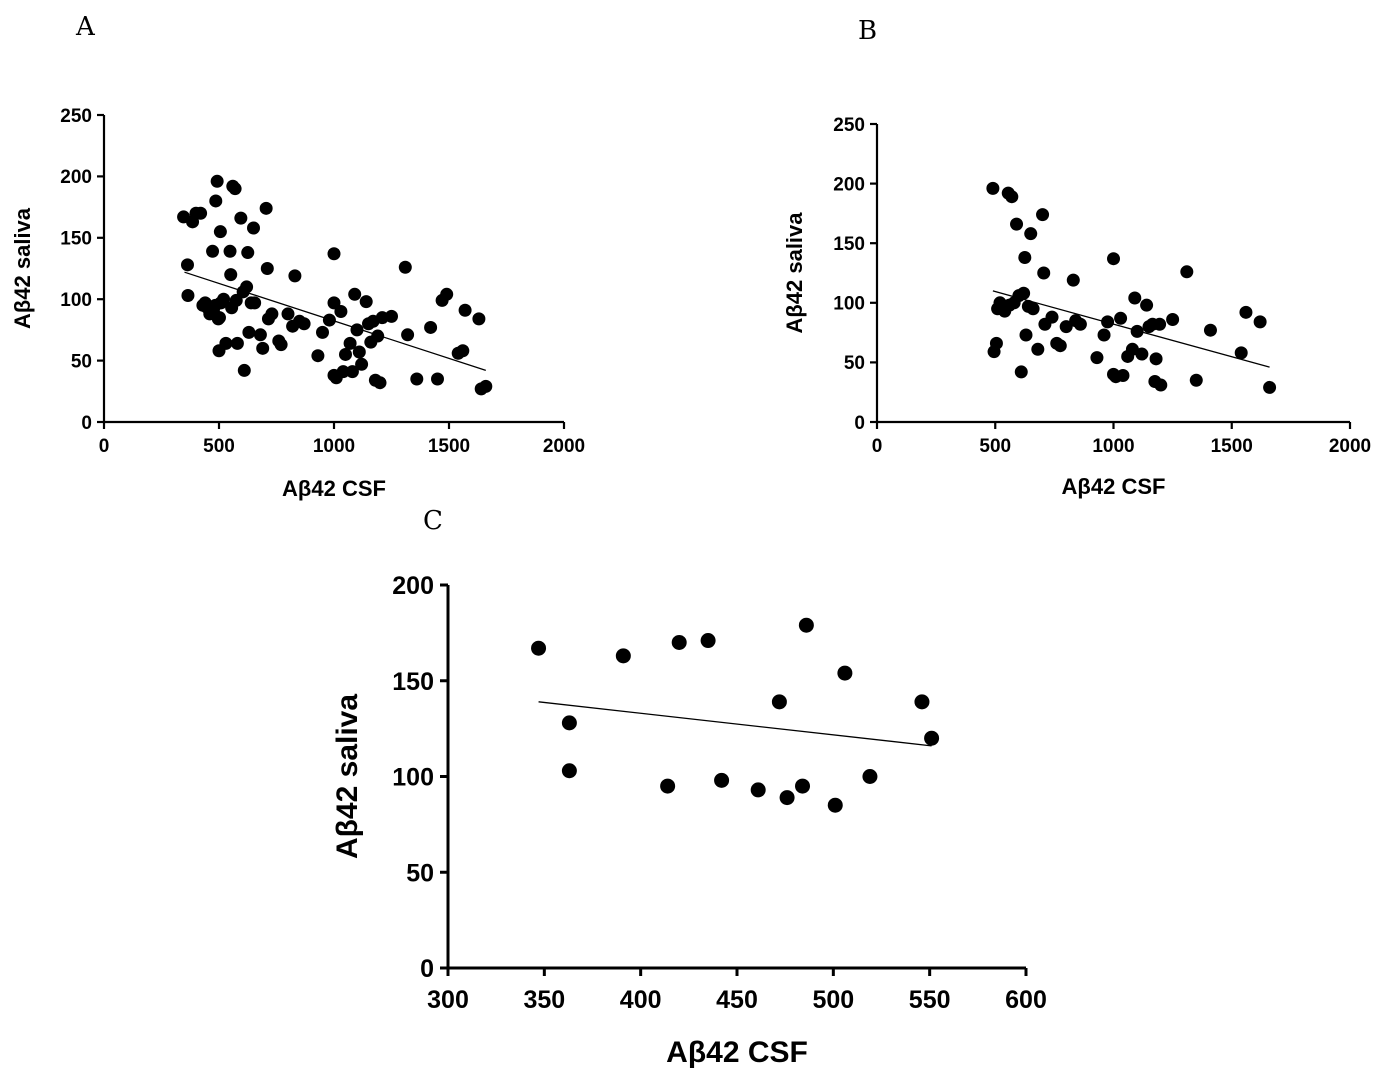 Image resolution: width=1392 pixels, height=1068 pixels. What do you see at coordinates (420, 873) in the screenshot?
I see `y-tick-label: 50` at bounding box center [420, 873].